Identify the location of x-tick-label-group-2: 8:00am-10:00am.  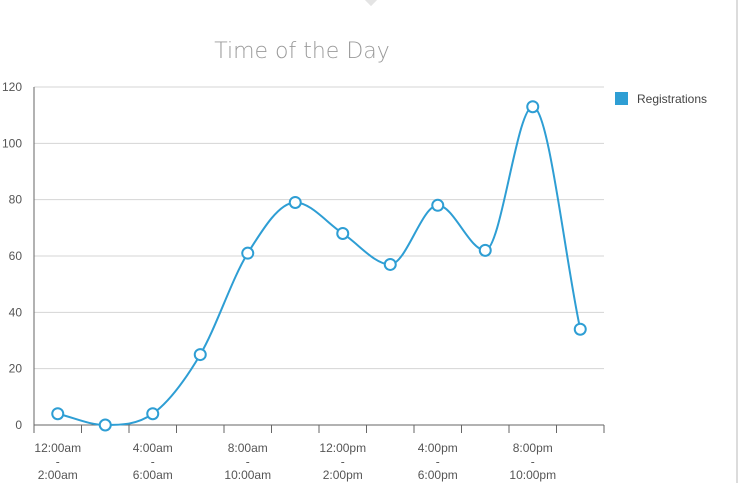
(247, 461).